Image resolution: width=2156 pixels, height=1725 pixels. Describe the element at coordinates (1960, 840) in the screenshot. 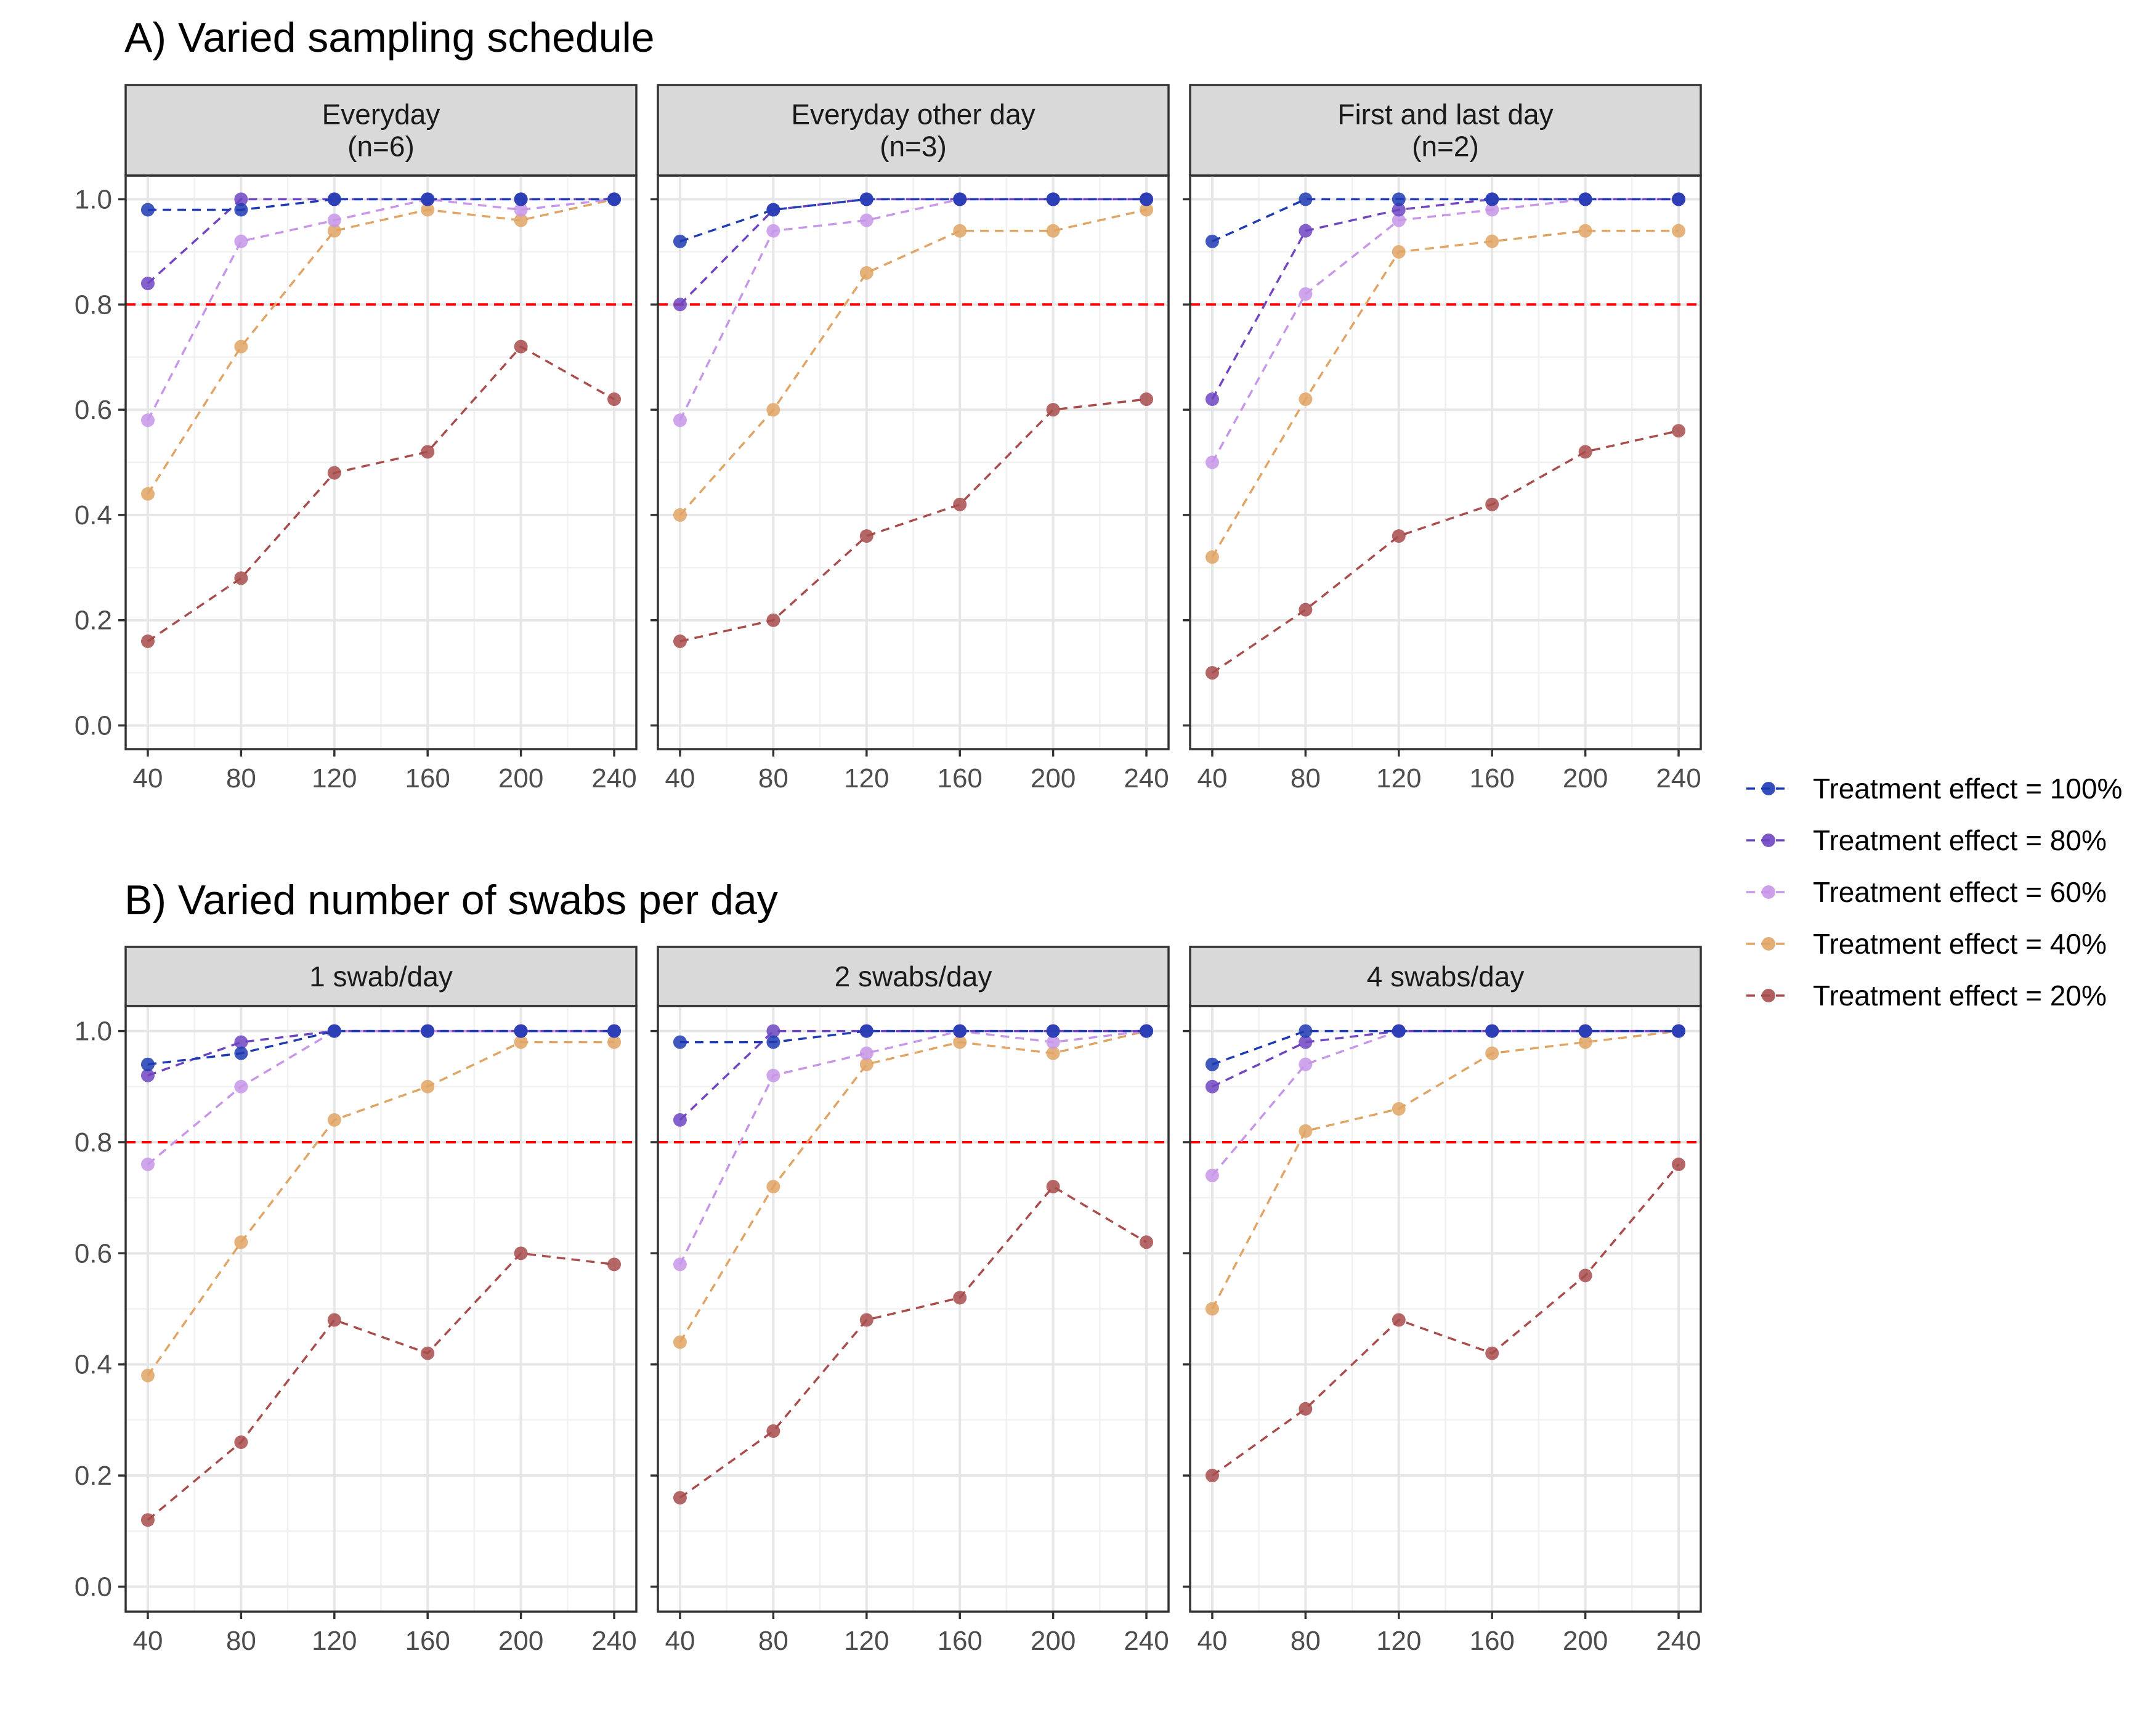

I see `legend-label: Treatment effect = 80%` at that location.